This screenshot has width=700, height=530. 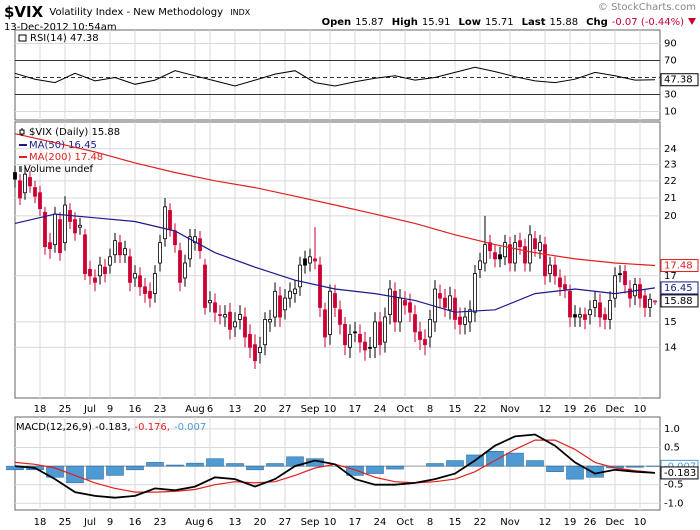 What do you see at coordinates (480, 409) in the screenshot?
I see `x-tick-label: 22` at bounding box center [480, 409].